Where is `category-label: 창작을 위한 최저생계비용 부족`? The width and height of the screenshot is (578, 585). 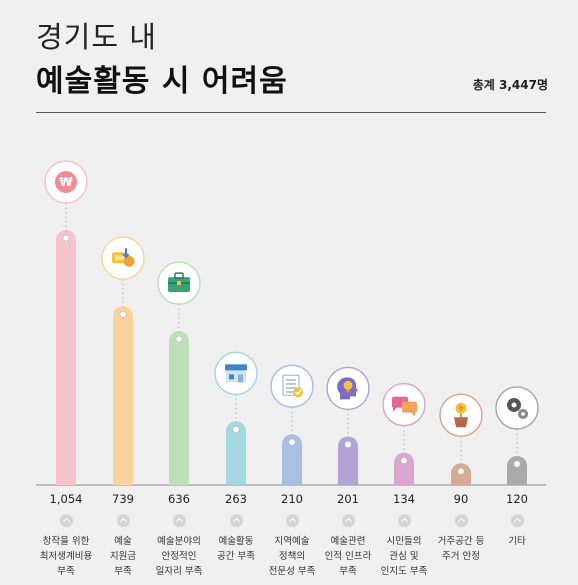 category-label: 창작을 위한 최저생계비용 부족 is located at coordinates (66, 556).